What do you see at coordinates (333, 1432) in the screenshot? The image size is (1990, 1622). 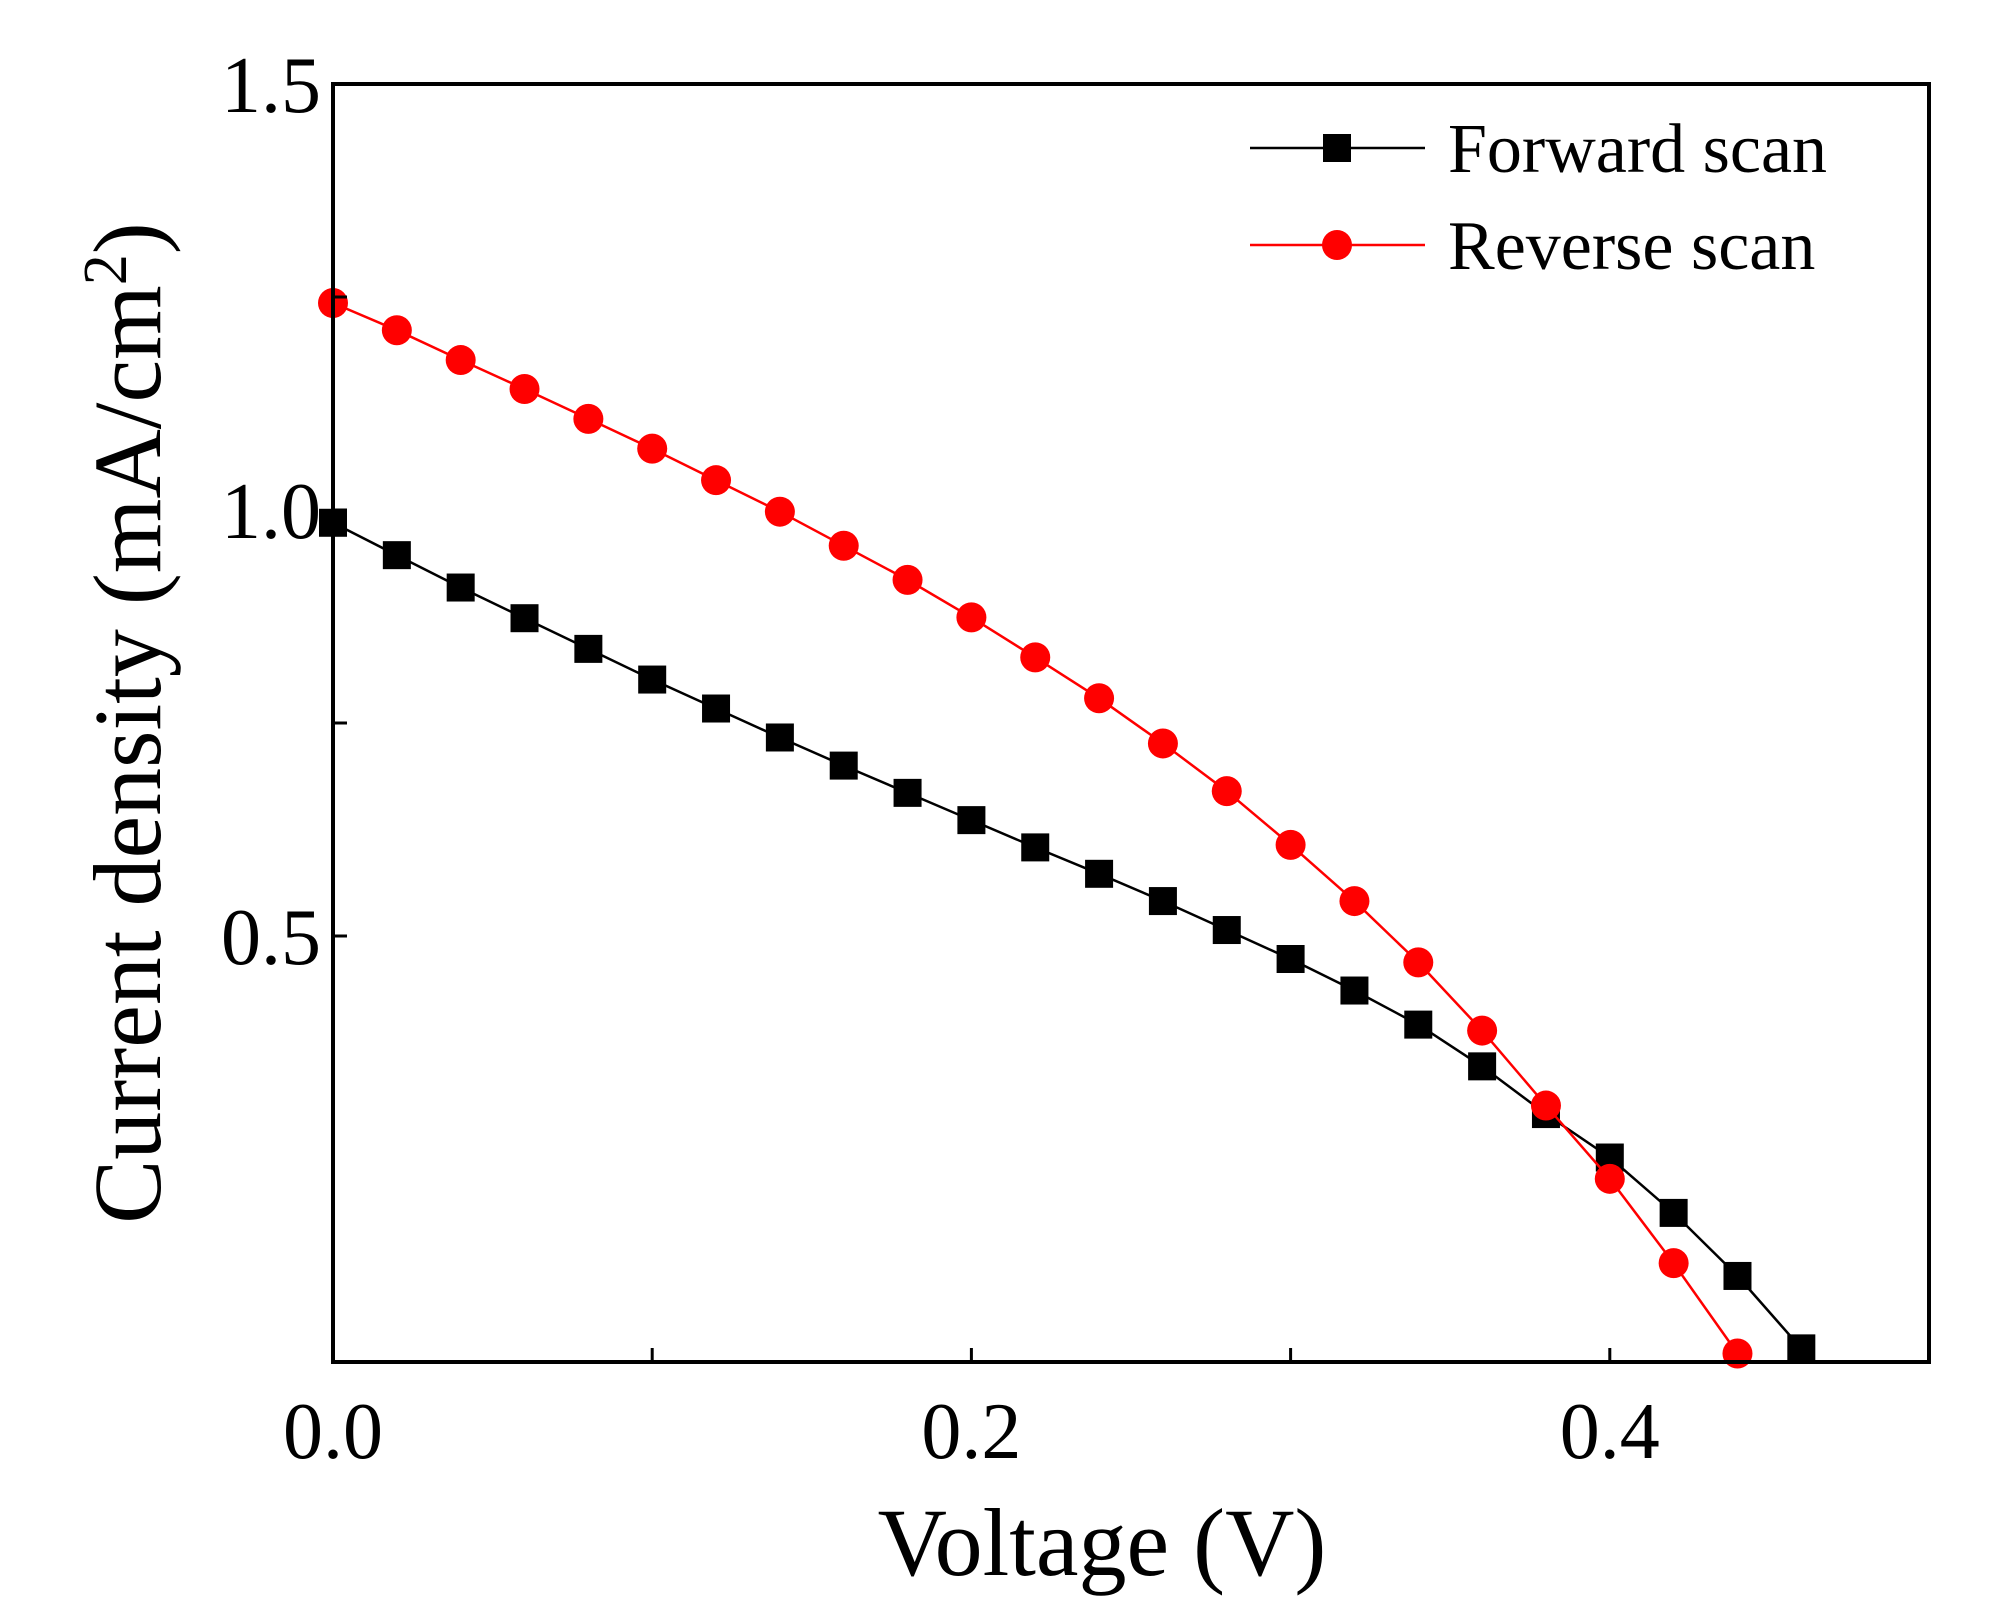 I see `x-tick-label: 0.0` at bounding box center [333, 1432].